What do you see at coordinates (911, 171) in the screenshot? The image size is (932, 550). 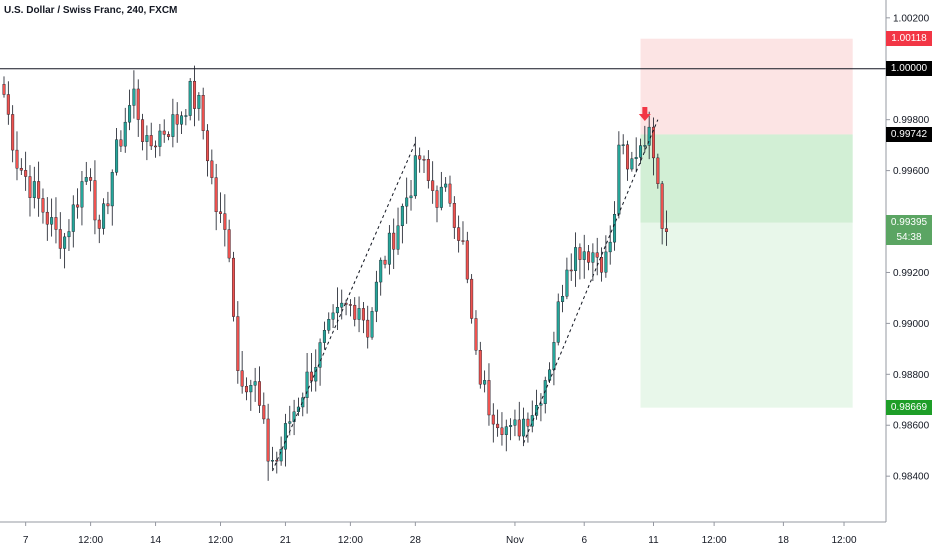 I see `price-tick-label: 0.99600` at bounding box center [911, 171].